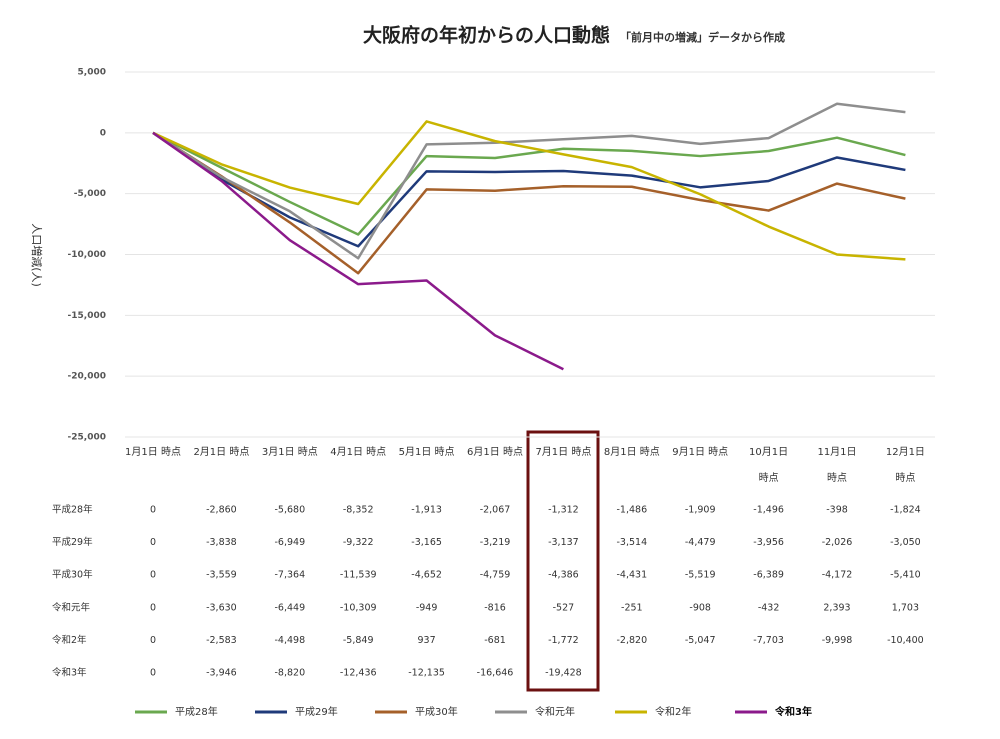  I want to click on table-cell: -1,486, so click(631, 510).